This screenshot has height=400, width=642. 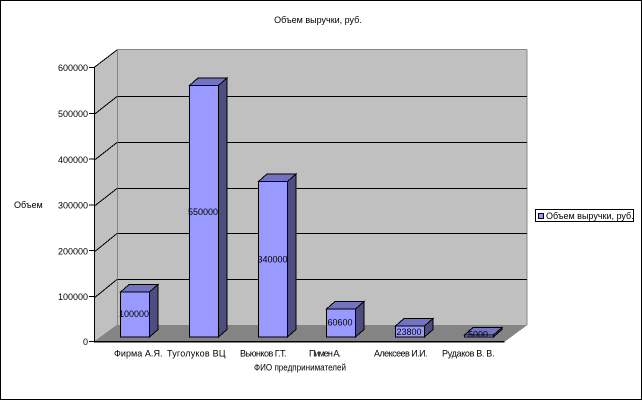 What do you see at coordinates (28, 205) in the screenshot?
I see `svg-text: Объем` at bounding box center [28, 205].